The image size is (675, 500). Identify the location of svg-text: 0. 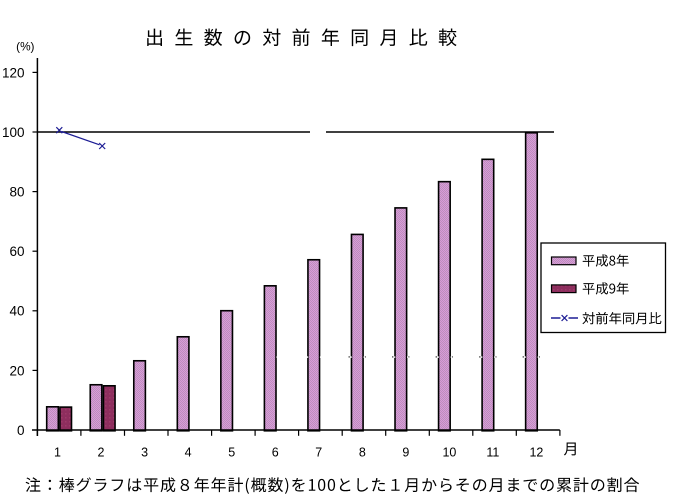
(21, 430).